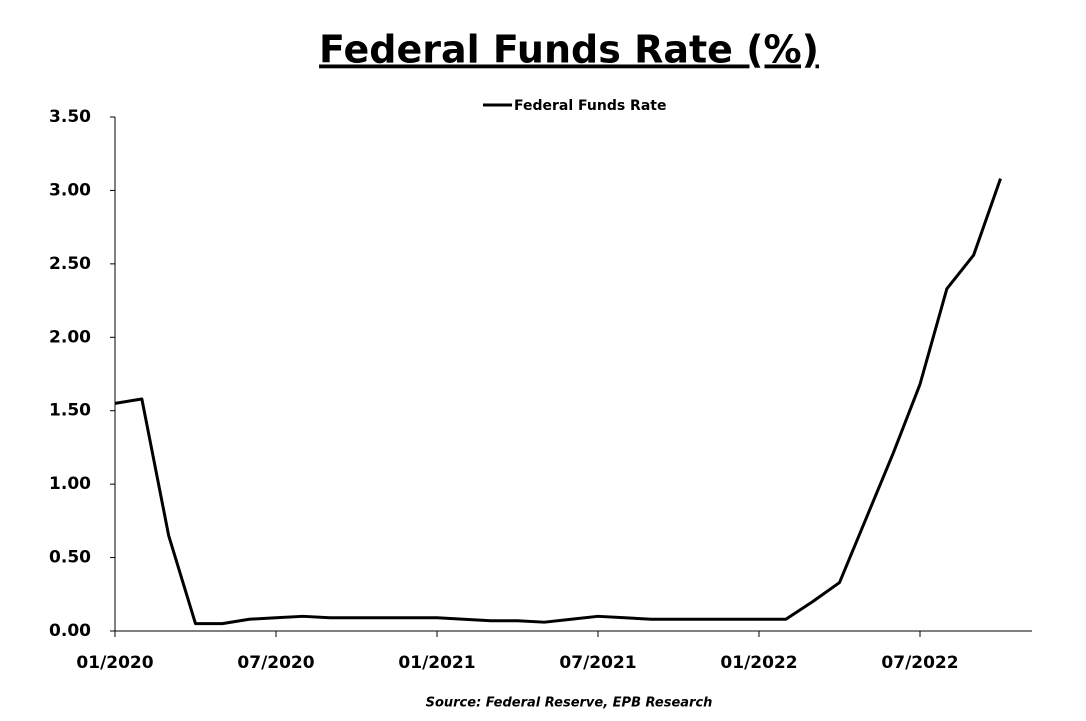 This screenshot has height=721, width=1086. Describe the element at coordinates (114, 663) in the screenshot. I see `x-tick-label: 01/2020` at that location.